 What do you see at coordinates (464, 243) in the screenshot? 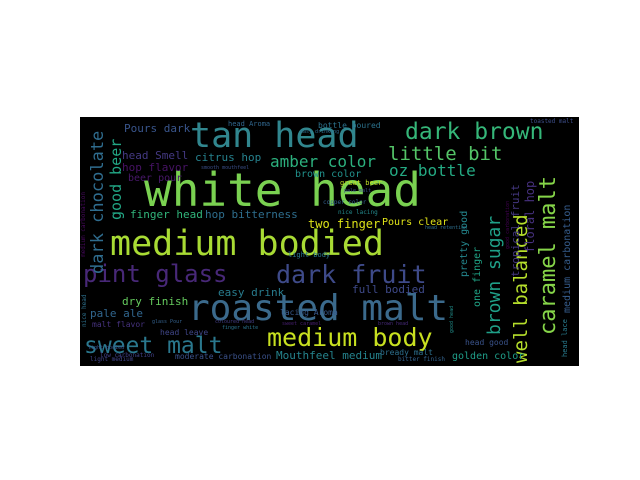
I see `word: pretty good` at bounding box center [464, 243].